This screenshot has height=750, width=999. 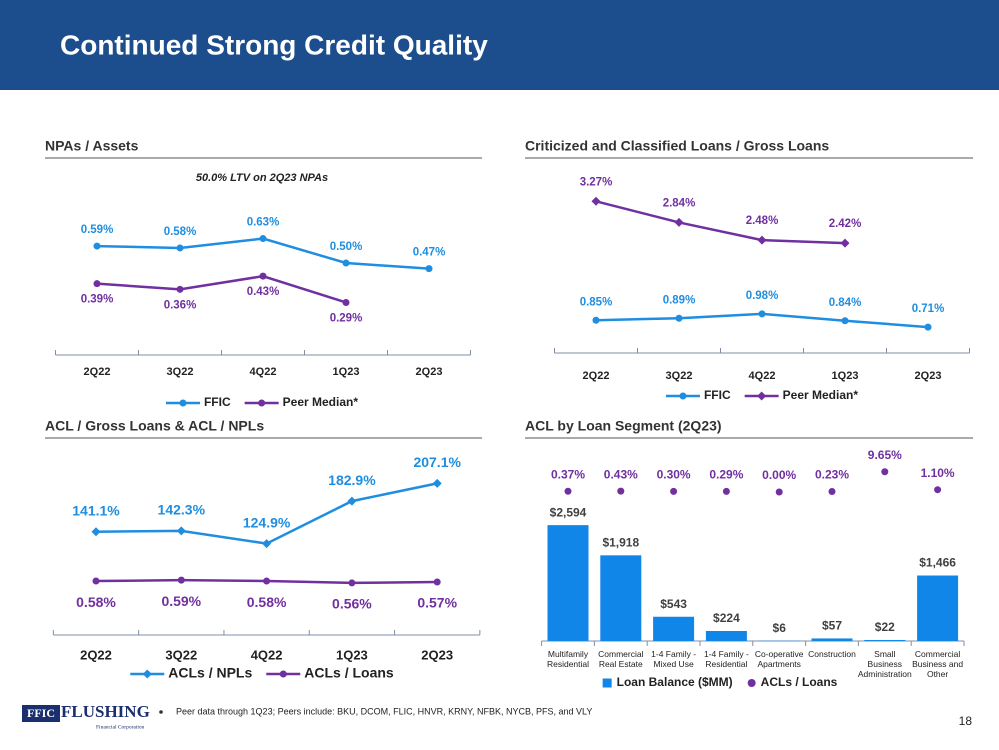 I want to click on data-label: 0.30%, so click(x=674, y=475).